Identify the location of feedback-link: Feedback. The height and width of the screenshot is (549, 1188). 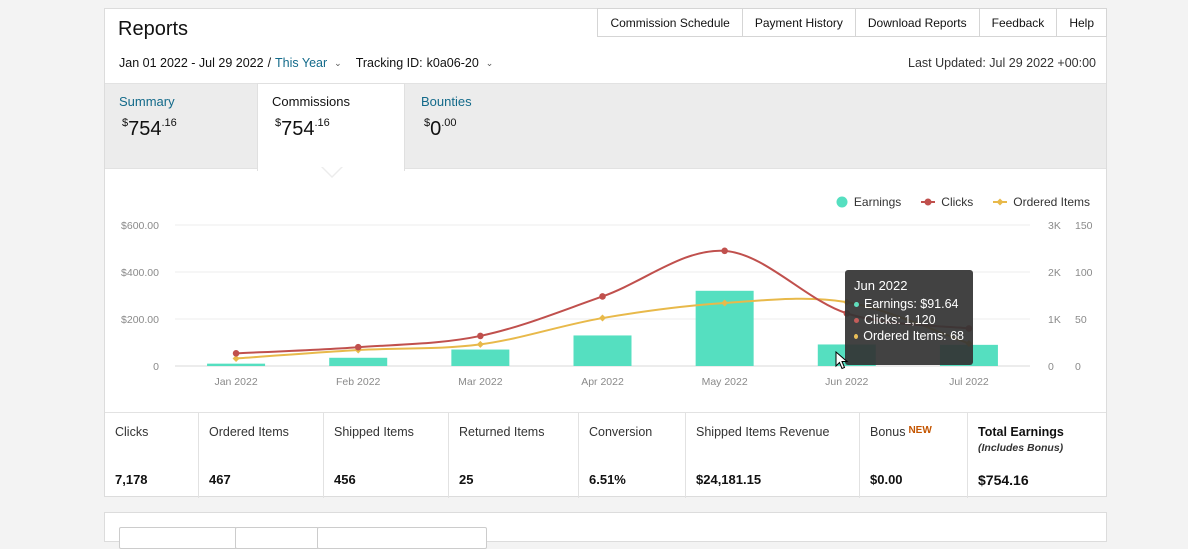
(1018, 22).